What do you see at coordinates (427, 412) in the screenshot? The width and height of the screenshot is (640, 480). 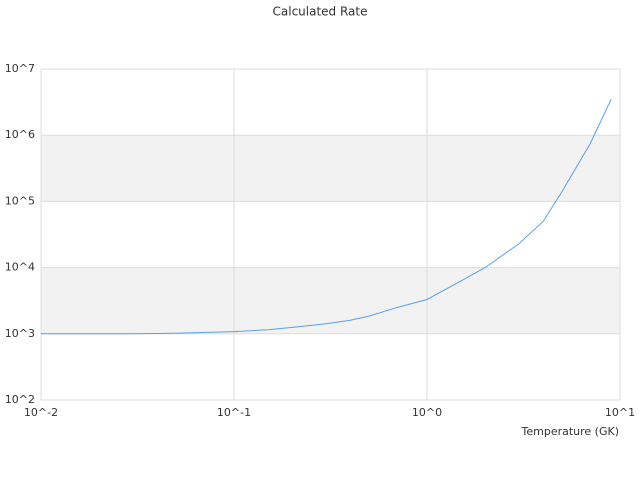 I see `x-tick-label: 10^0` at bounding box center [427, 412].